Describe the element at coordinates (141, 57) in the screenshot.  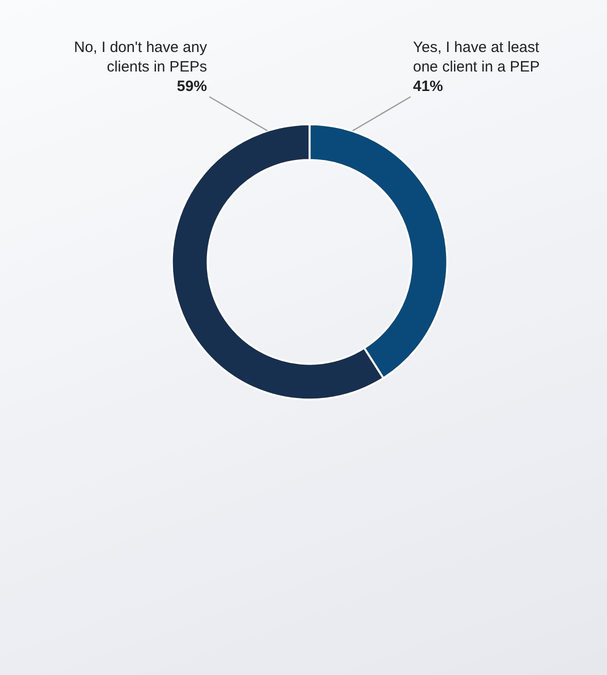
I see `slice-label: No, I don't have any clients in PEPs` at that location.